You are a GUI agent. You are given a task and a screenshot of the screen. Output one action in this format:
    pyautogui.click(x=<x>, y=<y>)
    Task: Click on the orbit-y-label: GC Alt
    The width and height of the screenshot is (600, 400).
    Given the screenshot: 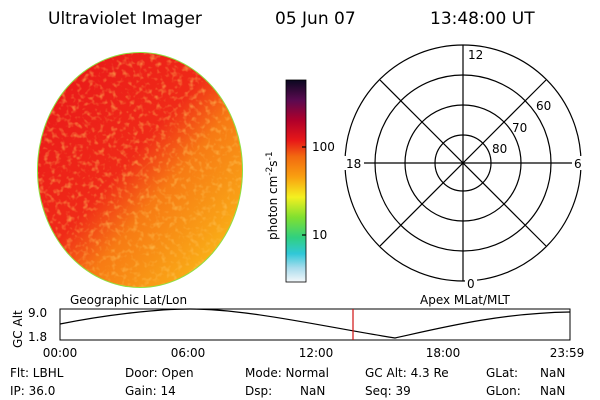 What is the action you would take?
    pyautogui.click(x=18, y=329)
    